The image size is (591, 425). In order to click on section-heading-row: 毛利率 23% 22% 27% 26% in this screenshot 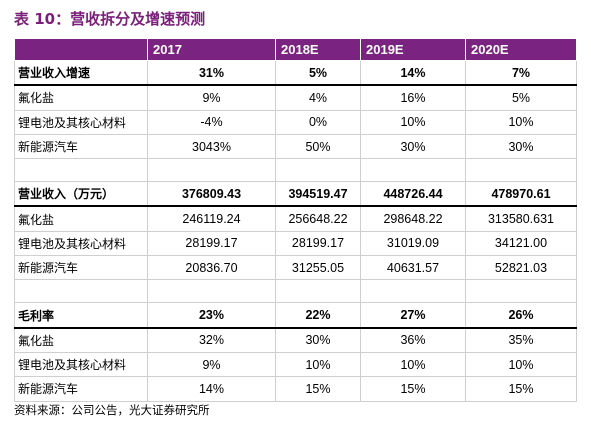, I will do `click(295, 315)`.